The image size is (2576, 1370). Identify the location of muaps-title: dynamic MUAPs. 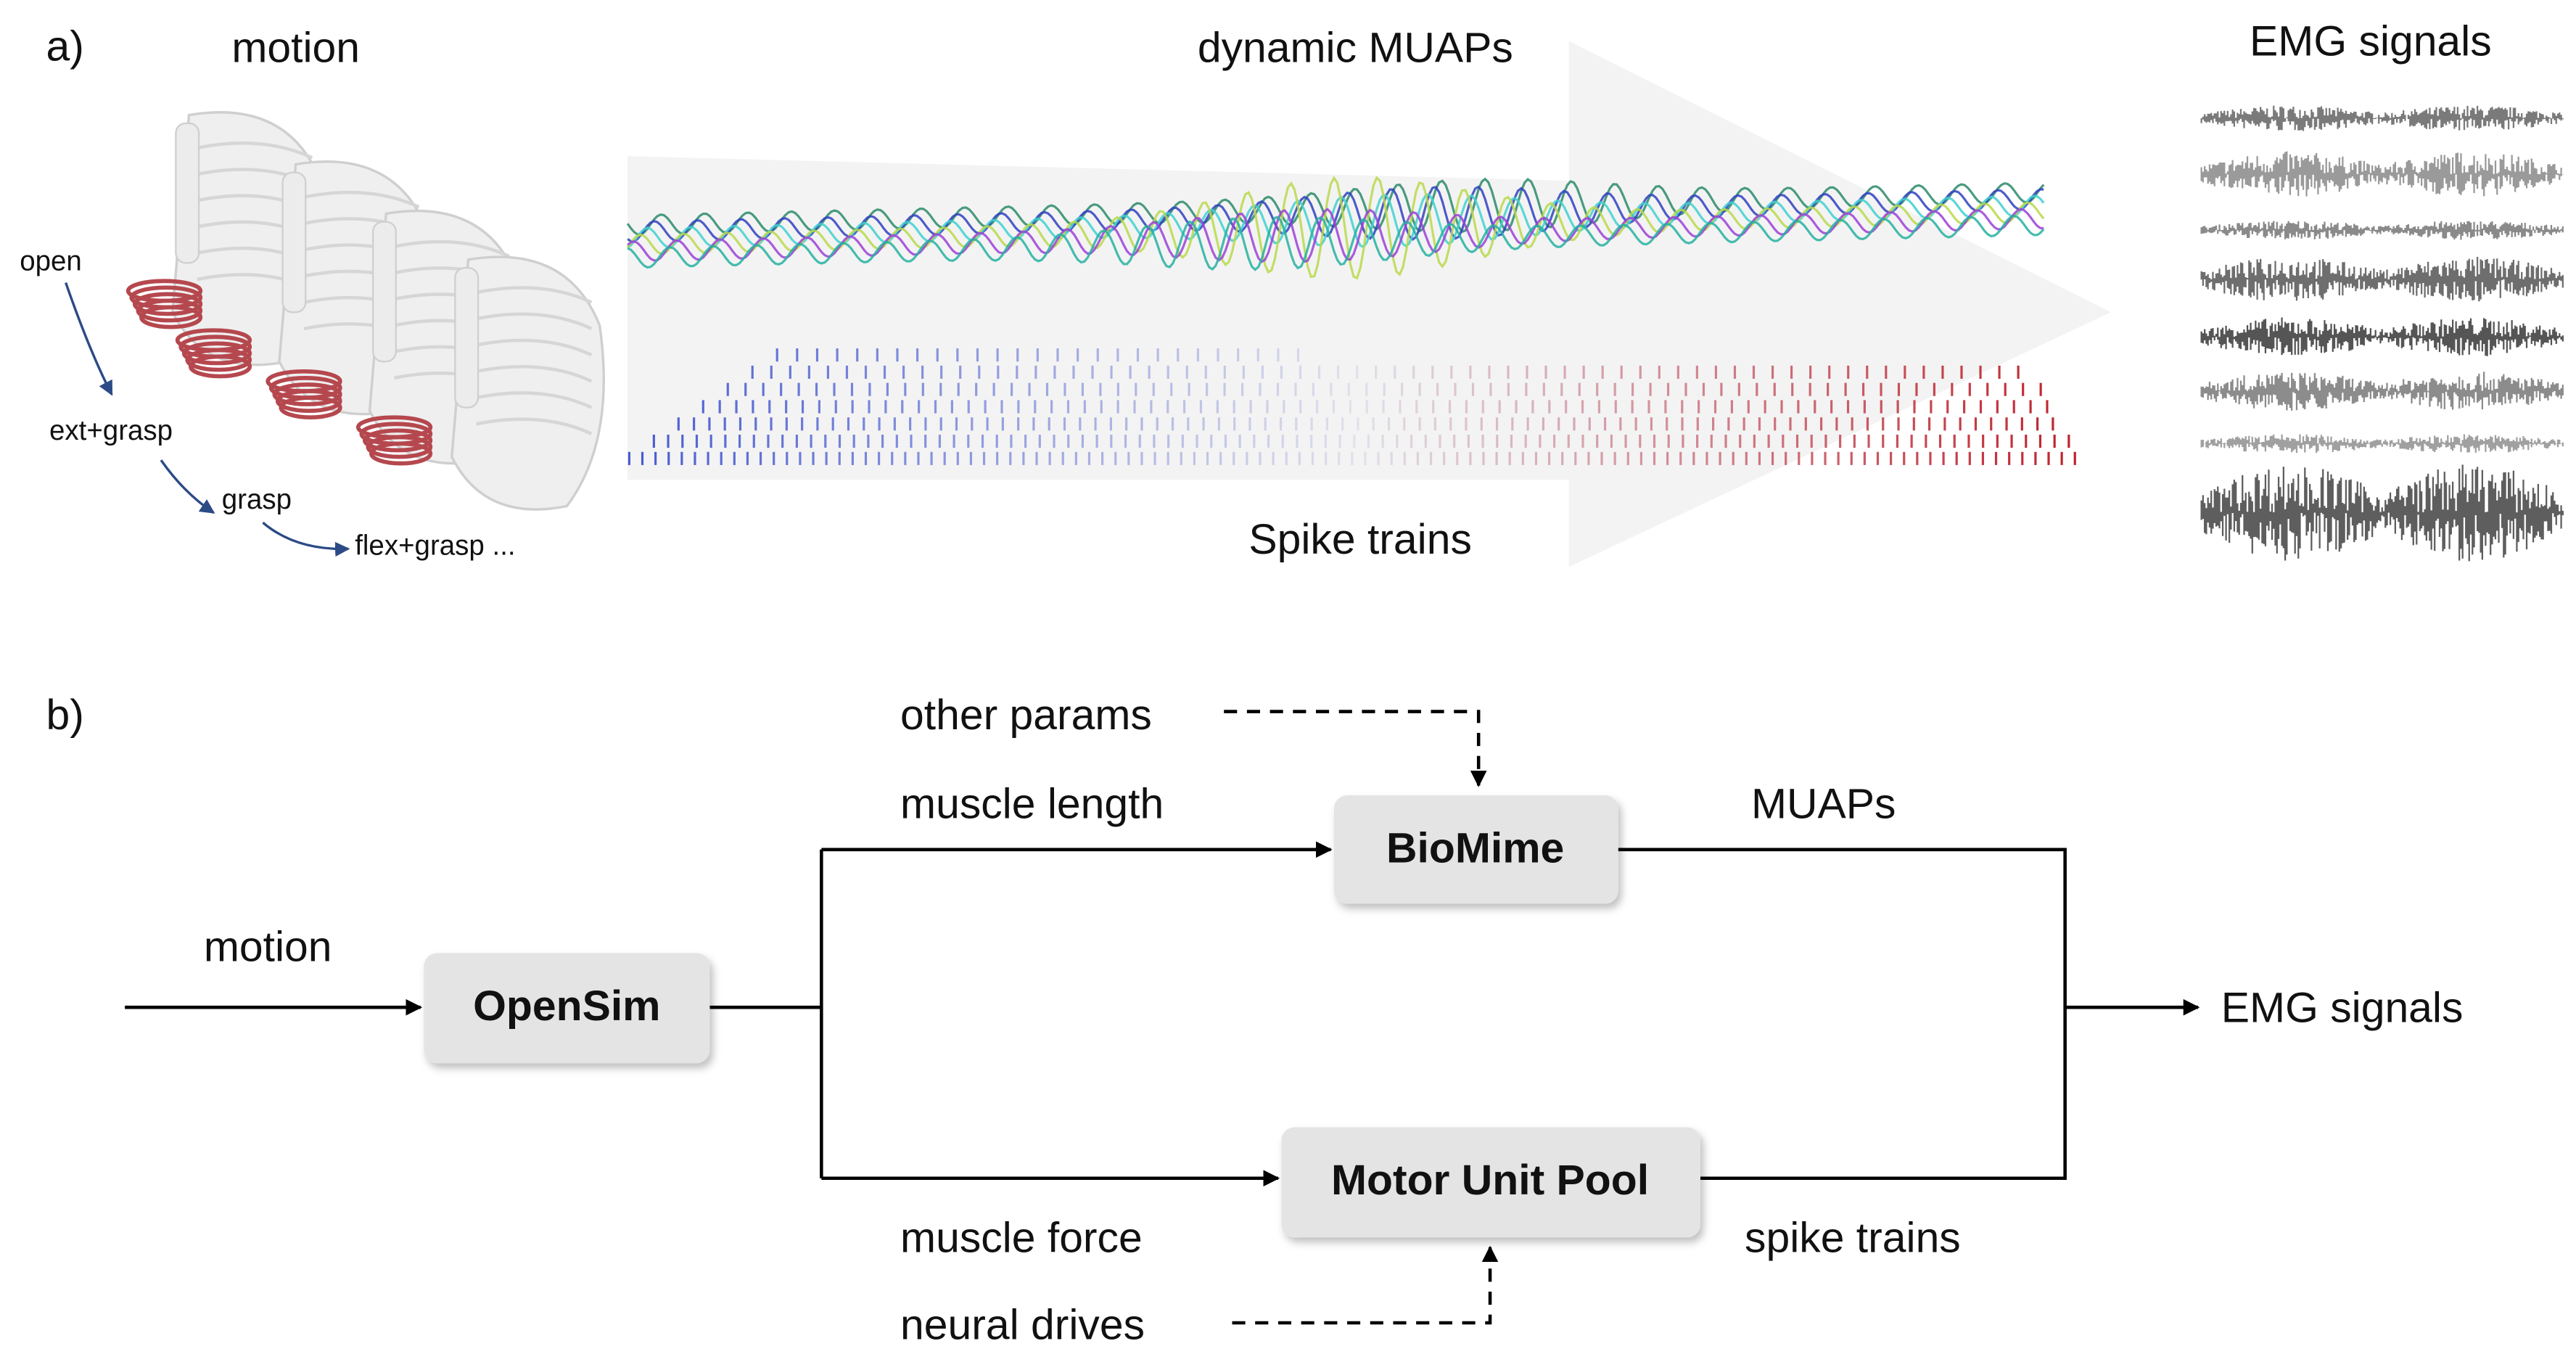
(1355, 48).